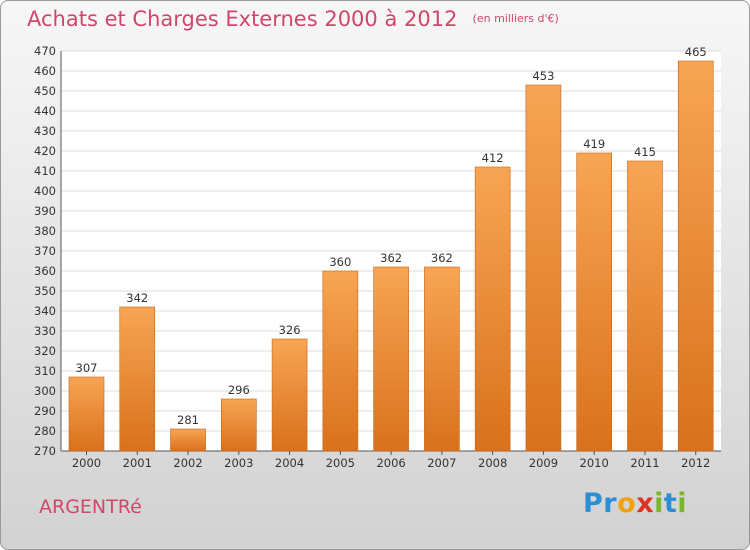  What do you see at coordinates (45, 371) in the screenshot?
I see `y-tick-label: 310` at bounding box center [45, 371].